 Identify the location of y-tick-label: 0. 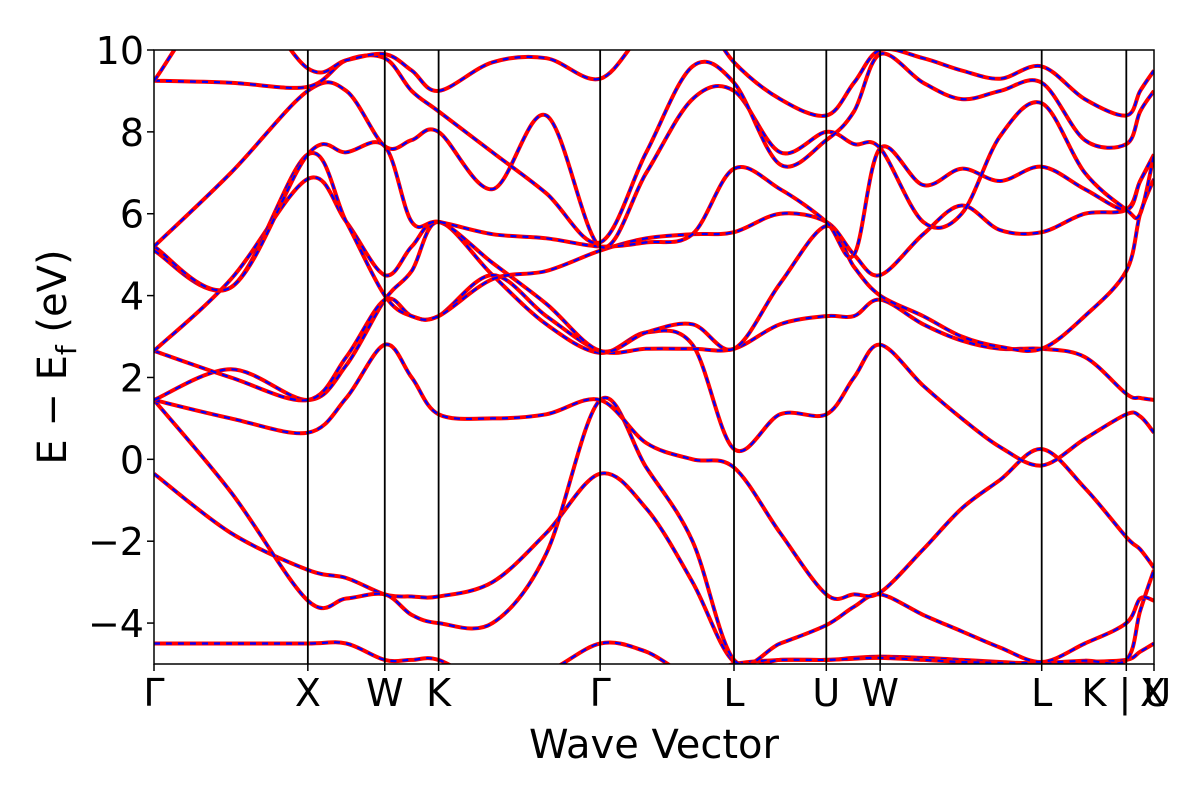
(132, 460).